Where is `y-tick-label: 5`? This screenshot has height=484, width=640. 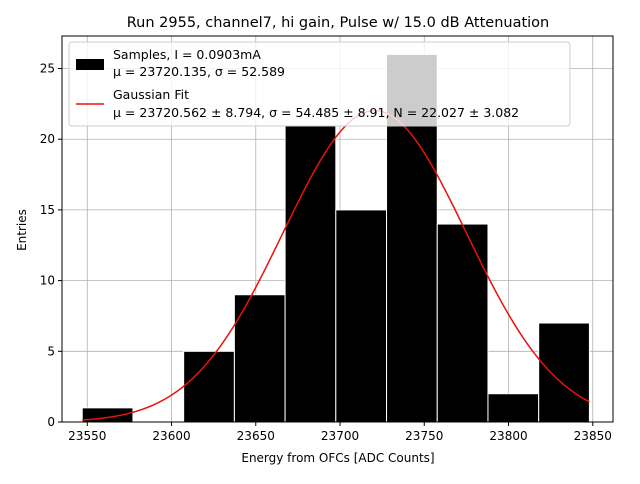 y-tick-label: 5 is located at coordinates (51, 351).